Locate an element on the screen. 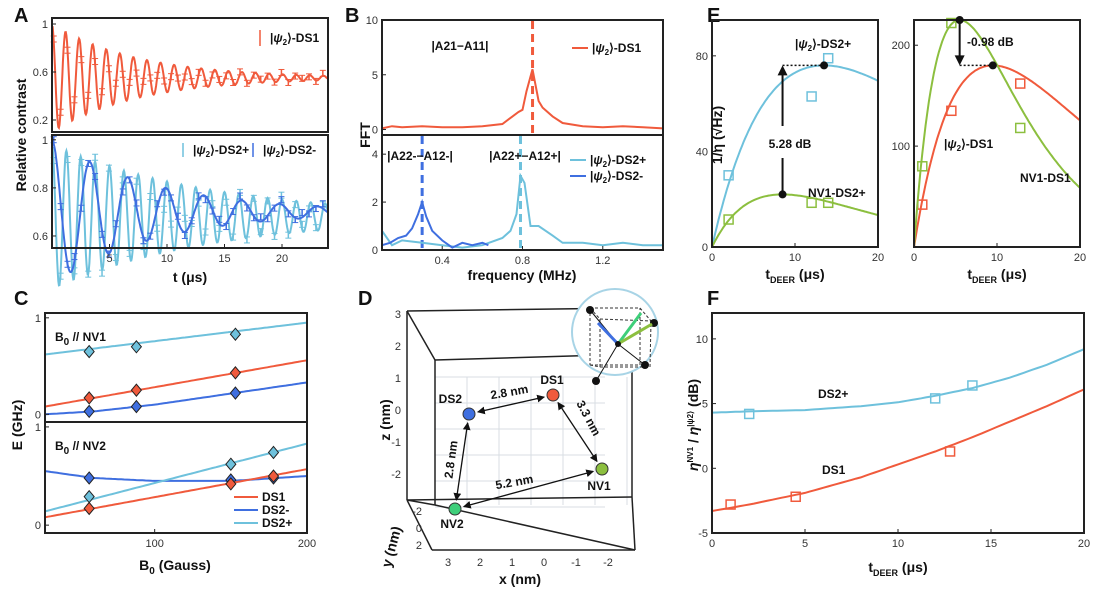 The image size is (1106, 590). point-NV2 is located at coordinates (455, 509).